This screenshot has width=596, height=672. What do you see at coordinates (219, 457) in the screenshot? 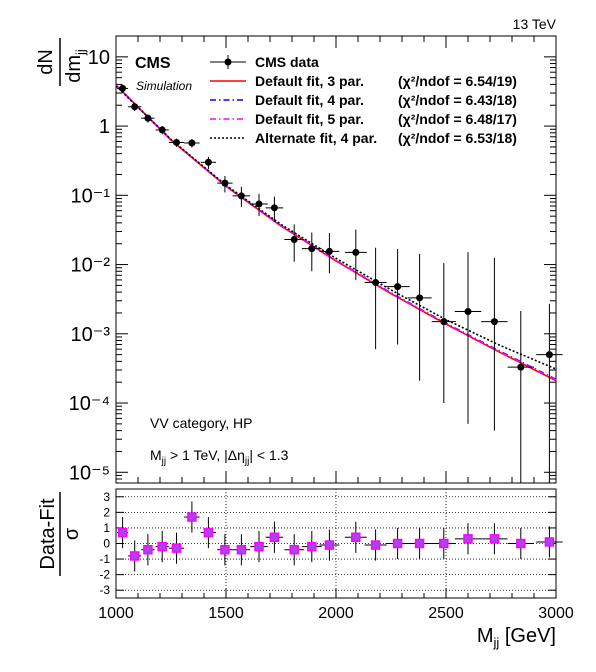
I see `cut-label: Mjj > 1 TeV, |Δηjj| < 1.3` at bounding box center [219, 457].